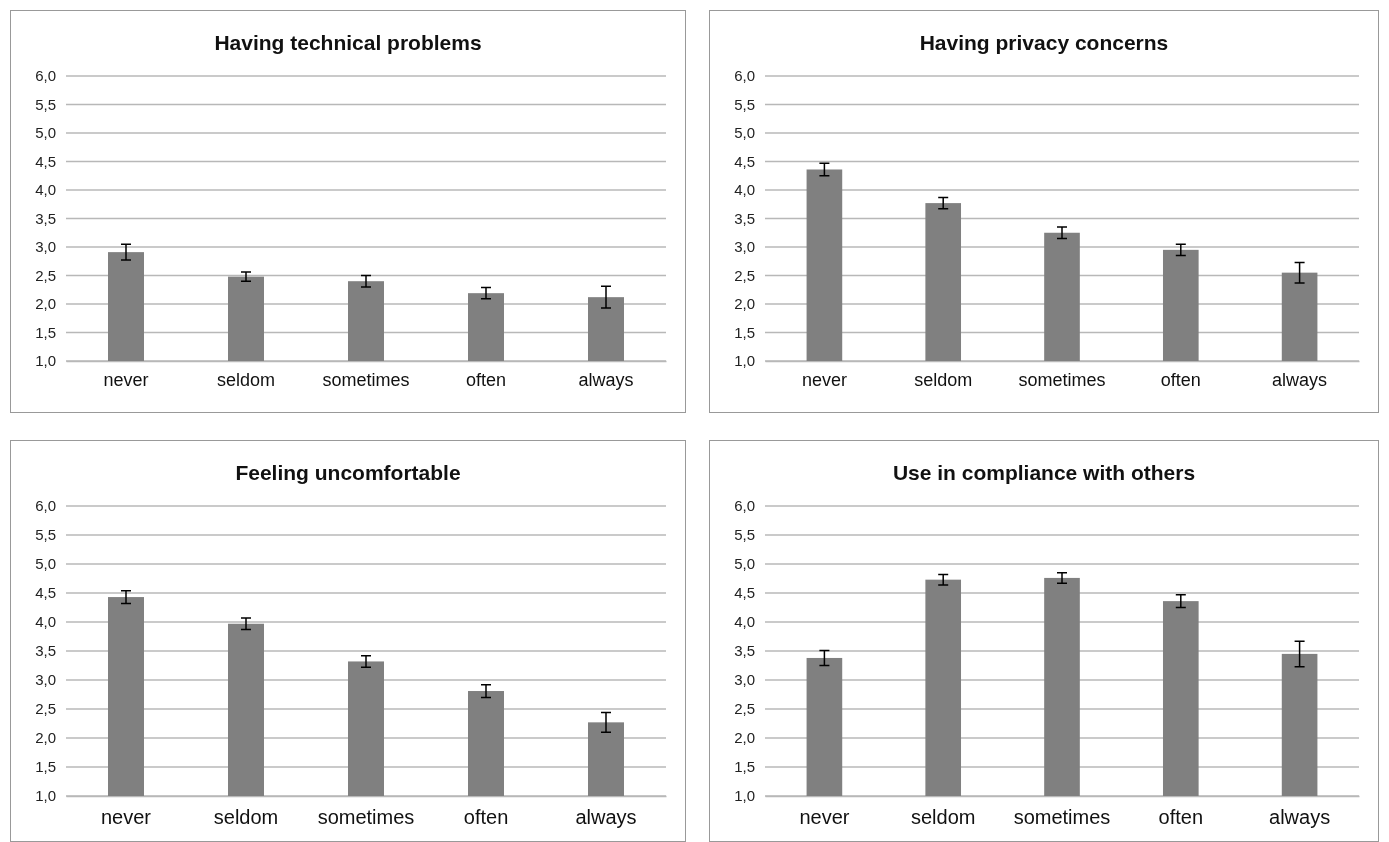  Describe the element at coordinates (348, 42) in the screenshot. I see `chart-title: Having technical problems` at that location.